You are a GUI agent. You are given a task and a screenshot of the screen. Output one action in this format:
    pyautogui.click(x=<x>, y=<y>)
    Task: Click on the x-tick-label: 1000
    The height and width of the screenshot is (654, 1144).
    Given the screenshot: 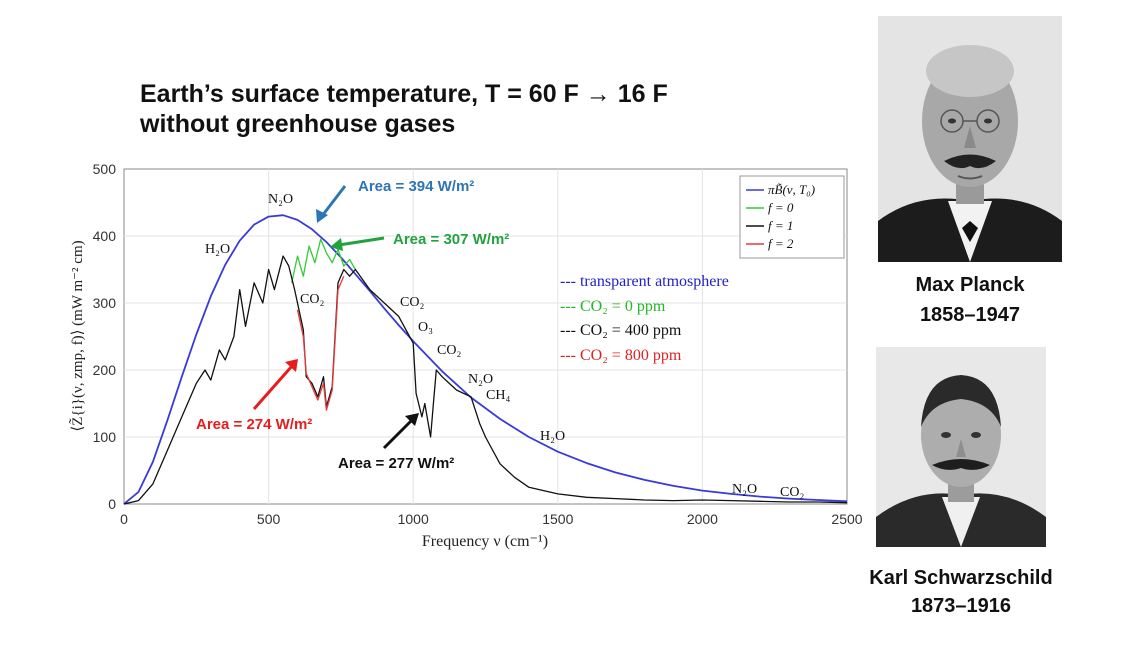 What is the action you would take?
    pyautogui.click(x=413, y=519)
    